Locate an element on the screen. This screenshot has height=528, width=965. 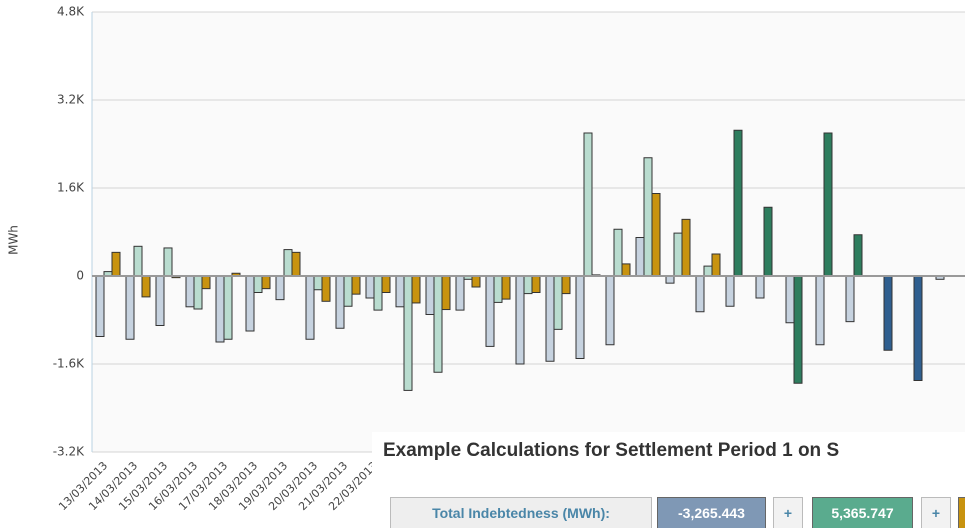
value-box is located at coordinates (961, 512).